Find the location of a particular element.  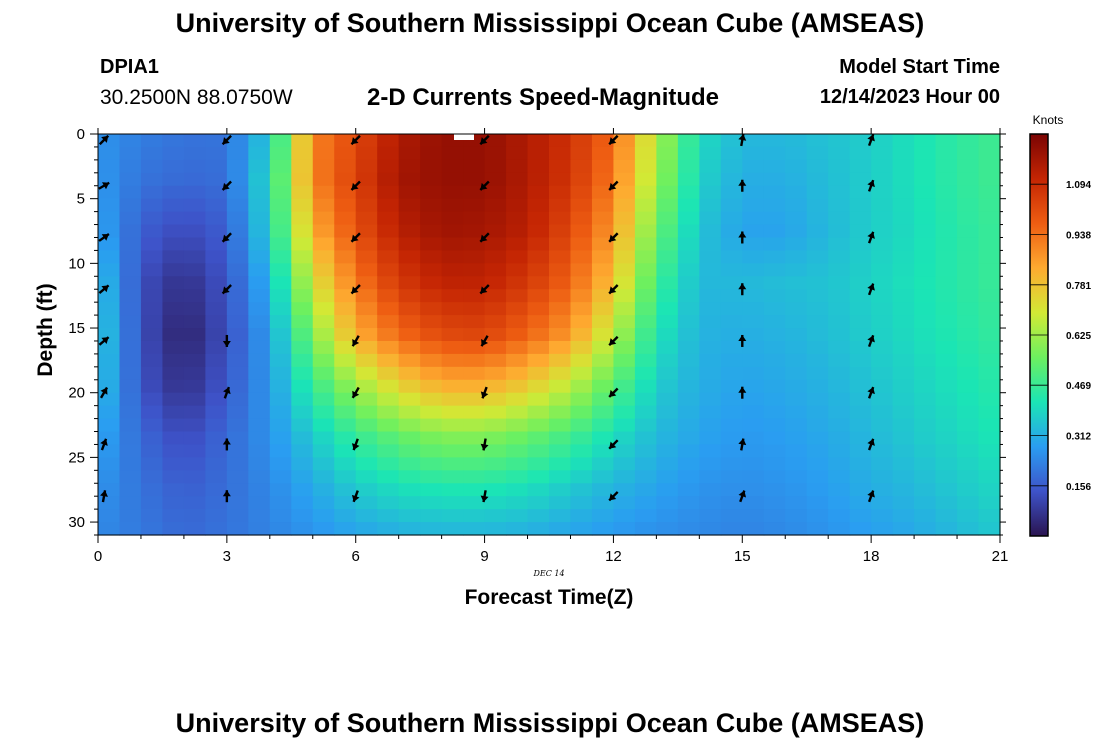

x-tick-label: 6 is located at coordinates (356, 556).